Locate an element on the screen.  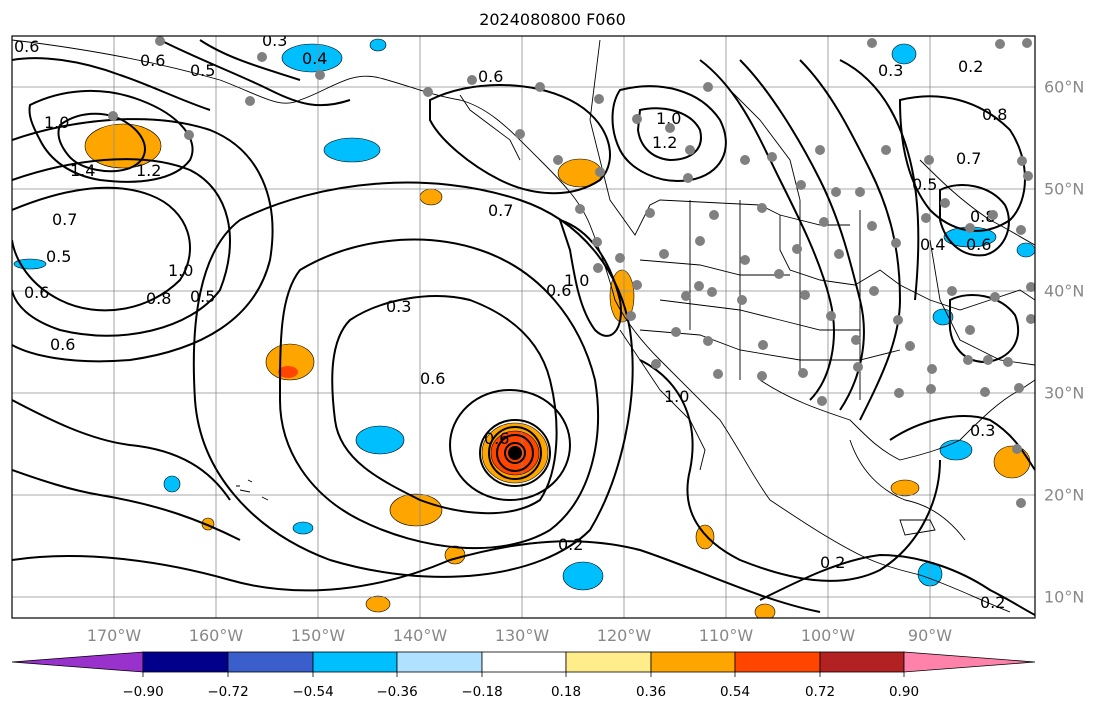
colorbar-tick-label: −0.90 is located at coordinates (143, 692).